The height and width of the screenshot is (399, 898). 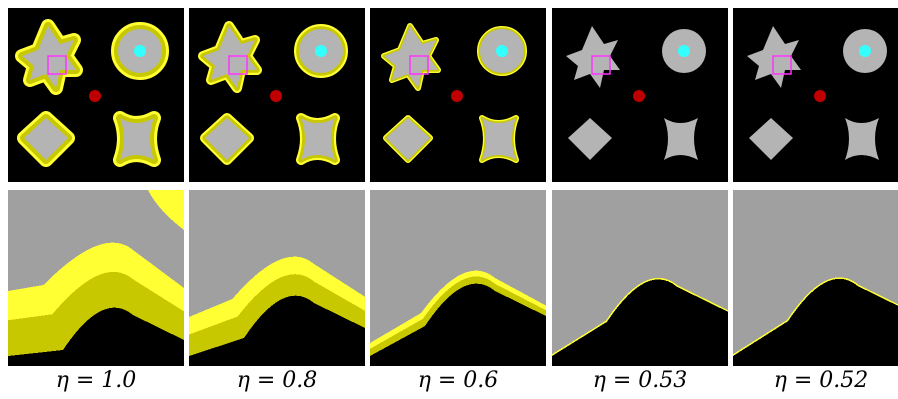 What do you see at coordinates (277, 380) in the screenshot?
I see `eta-label-2: η = 0.8` at bounding box center [277, 380].